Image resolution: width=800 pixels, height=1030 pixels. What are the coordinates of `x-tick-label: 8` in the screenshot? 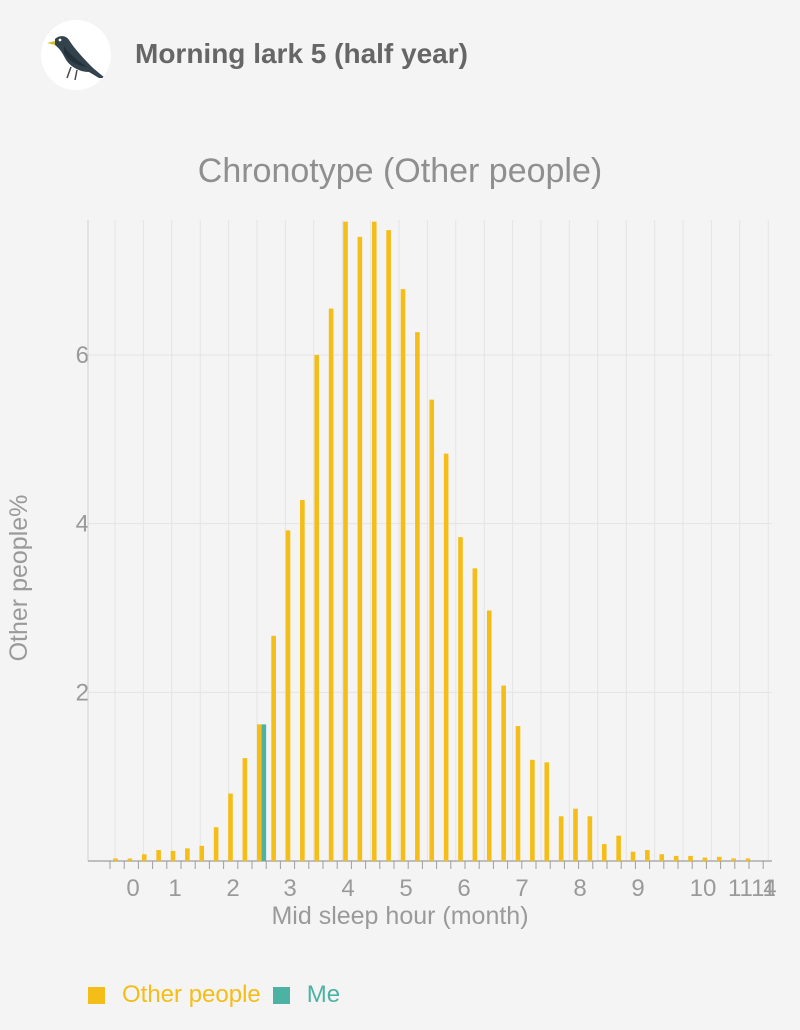 It's located at (579, 888).